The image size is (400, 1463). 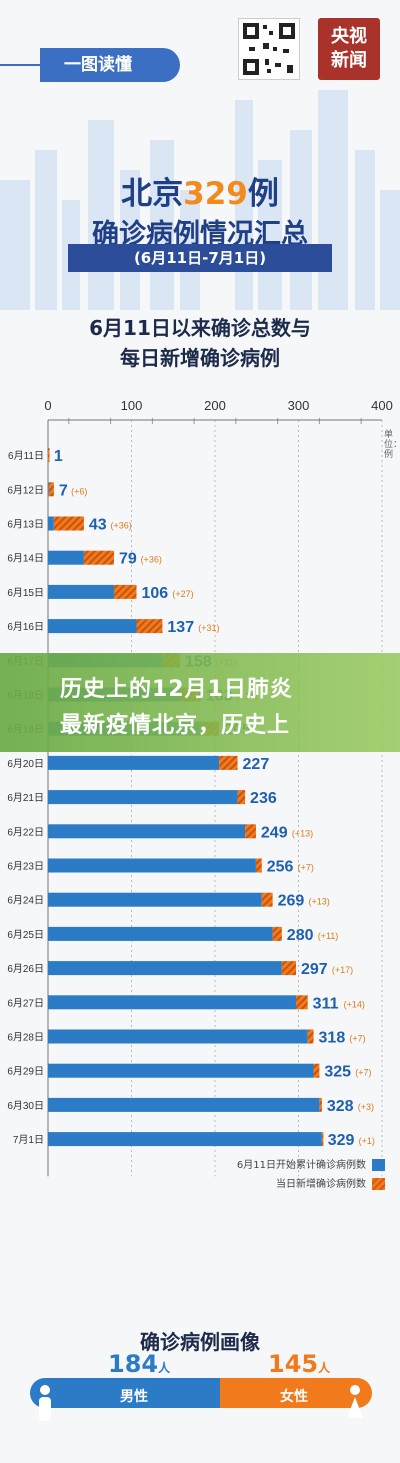 What do you see at coordinates (164, 1368) in the screenshot?
I see `male-count-unit: 人` at bounding box center [164, 1368].